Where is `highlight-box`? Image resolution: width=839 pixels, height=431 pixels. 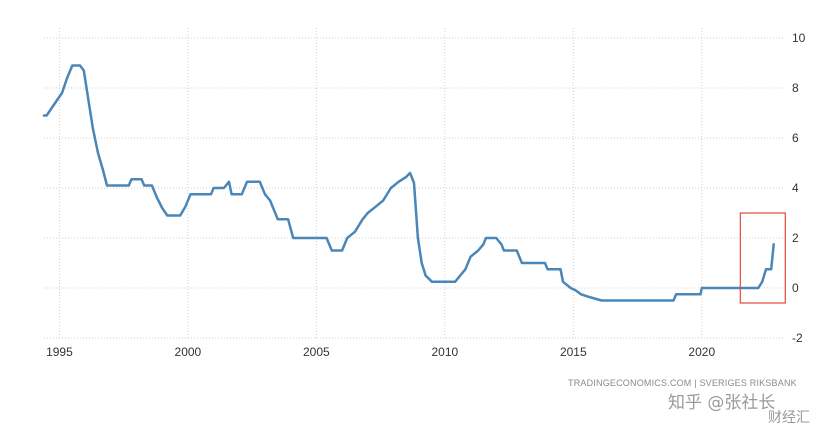
highlight-box is located at coordinates (762, 258).